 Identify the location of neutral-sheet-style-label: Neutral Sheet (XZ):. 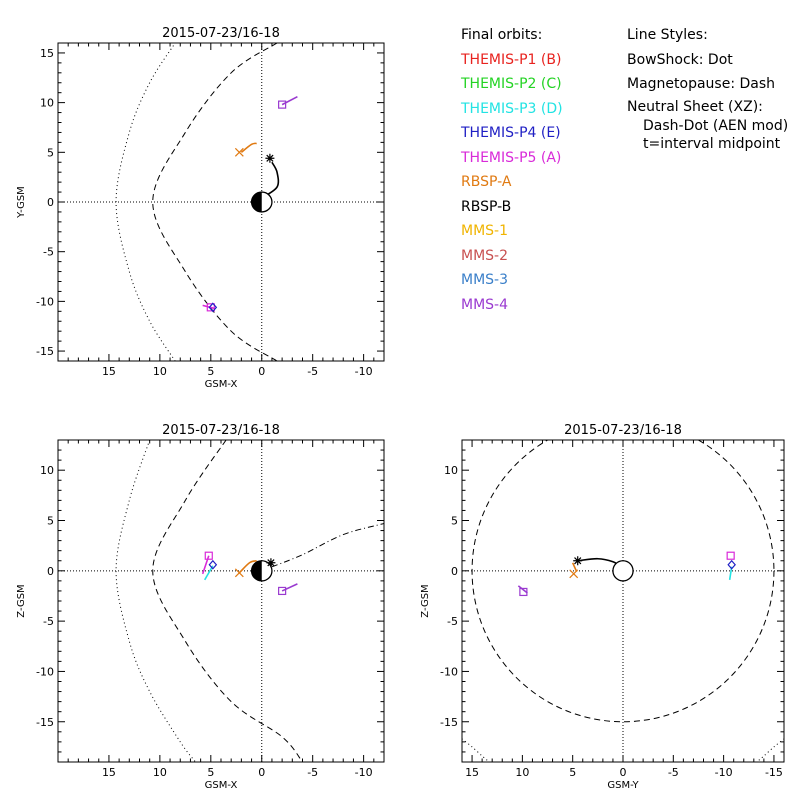
(695, 106).